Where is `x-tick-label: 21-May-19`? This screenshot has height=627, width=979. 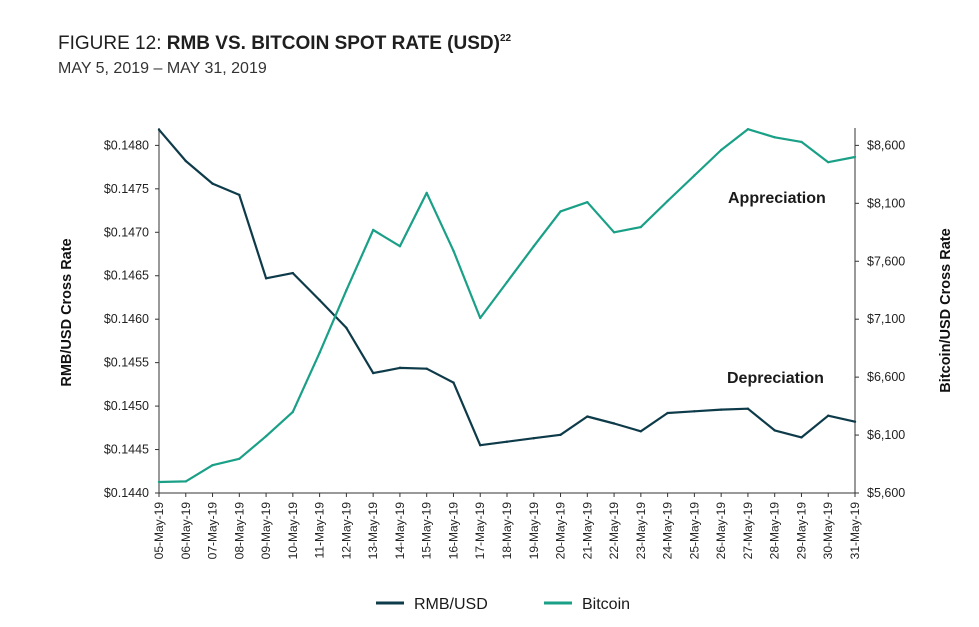 x-tick-label: 21-May-19 is located at coordinates (587, 531).